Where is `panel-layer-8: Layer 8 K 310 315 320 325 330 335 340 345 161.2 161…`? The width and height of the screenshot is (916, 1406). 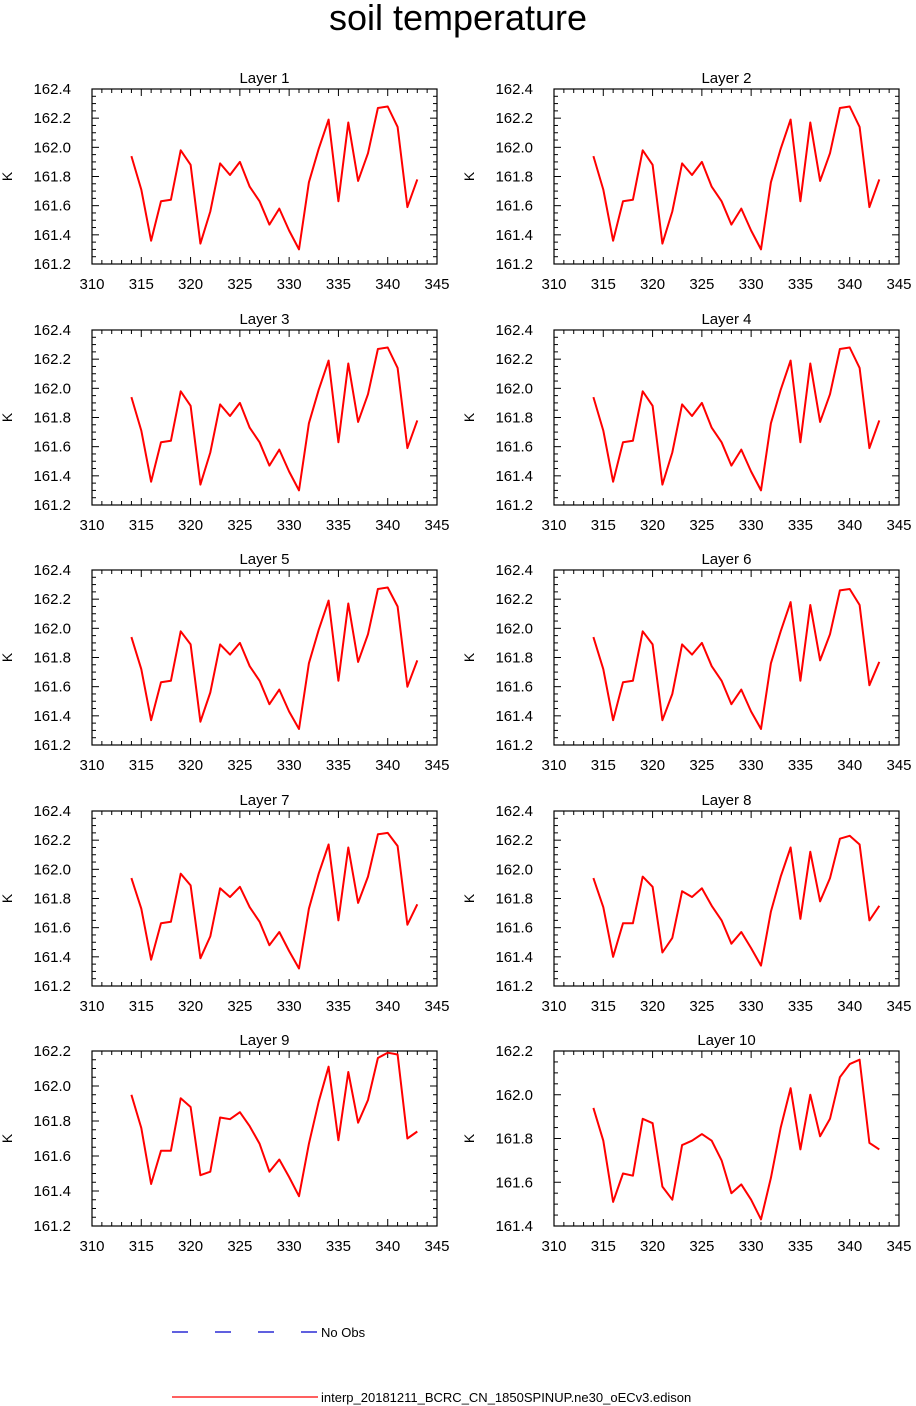 panel-layer-8: Layer 8 K 310 315 320 325 330 335 340 345 161.2 161… is located at coordinates (686, 903).